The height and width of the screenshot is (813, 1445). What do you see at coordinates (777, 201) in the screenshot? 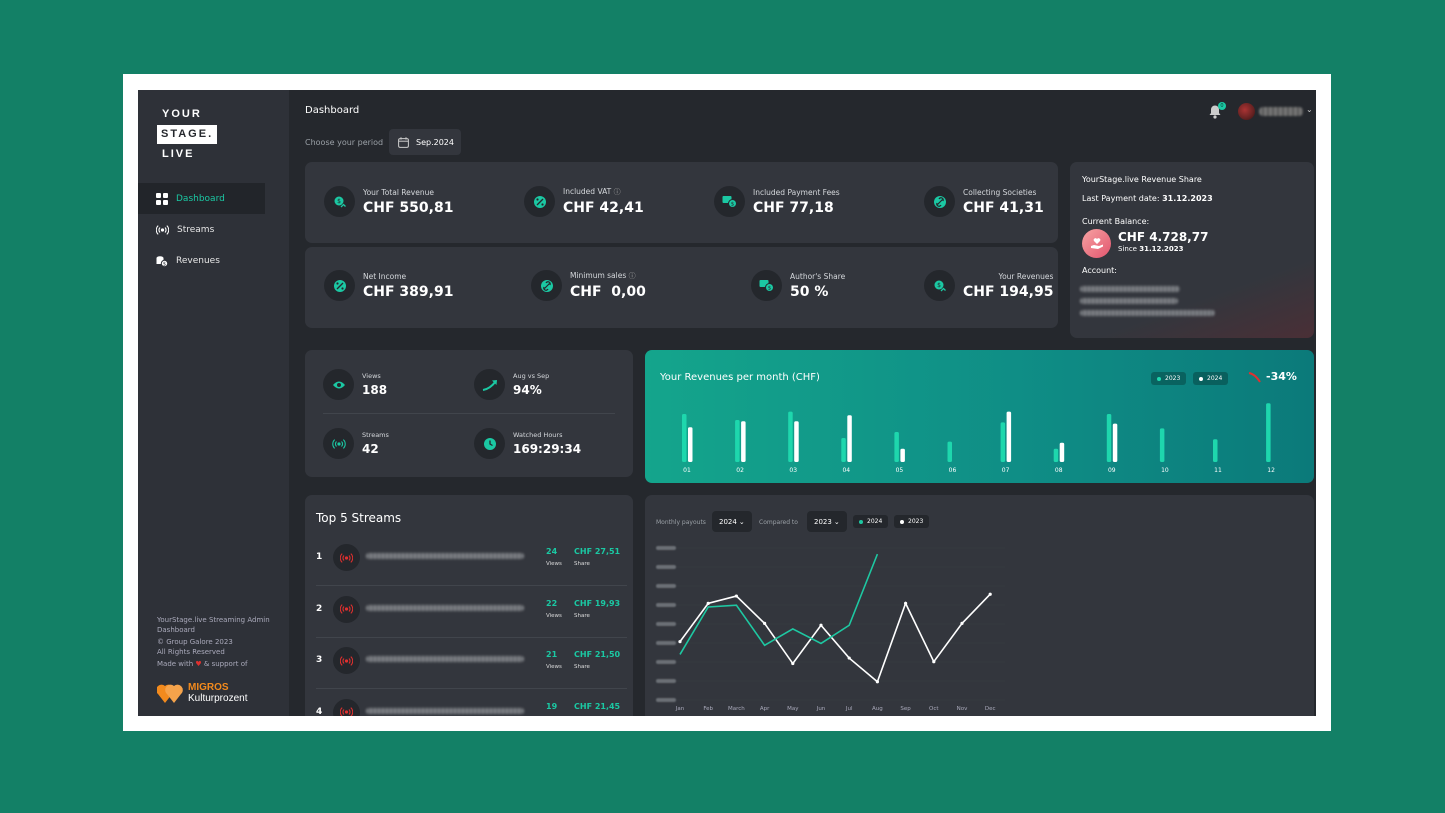
I see `stat-payment-fees: $ Included Payment Fees CHF 77,18` at bounding box center [777, 201].